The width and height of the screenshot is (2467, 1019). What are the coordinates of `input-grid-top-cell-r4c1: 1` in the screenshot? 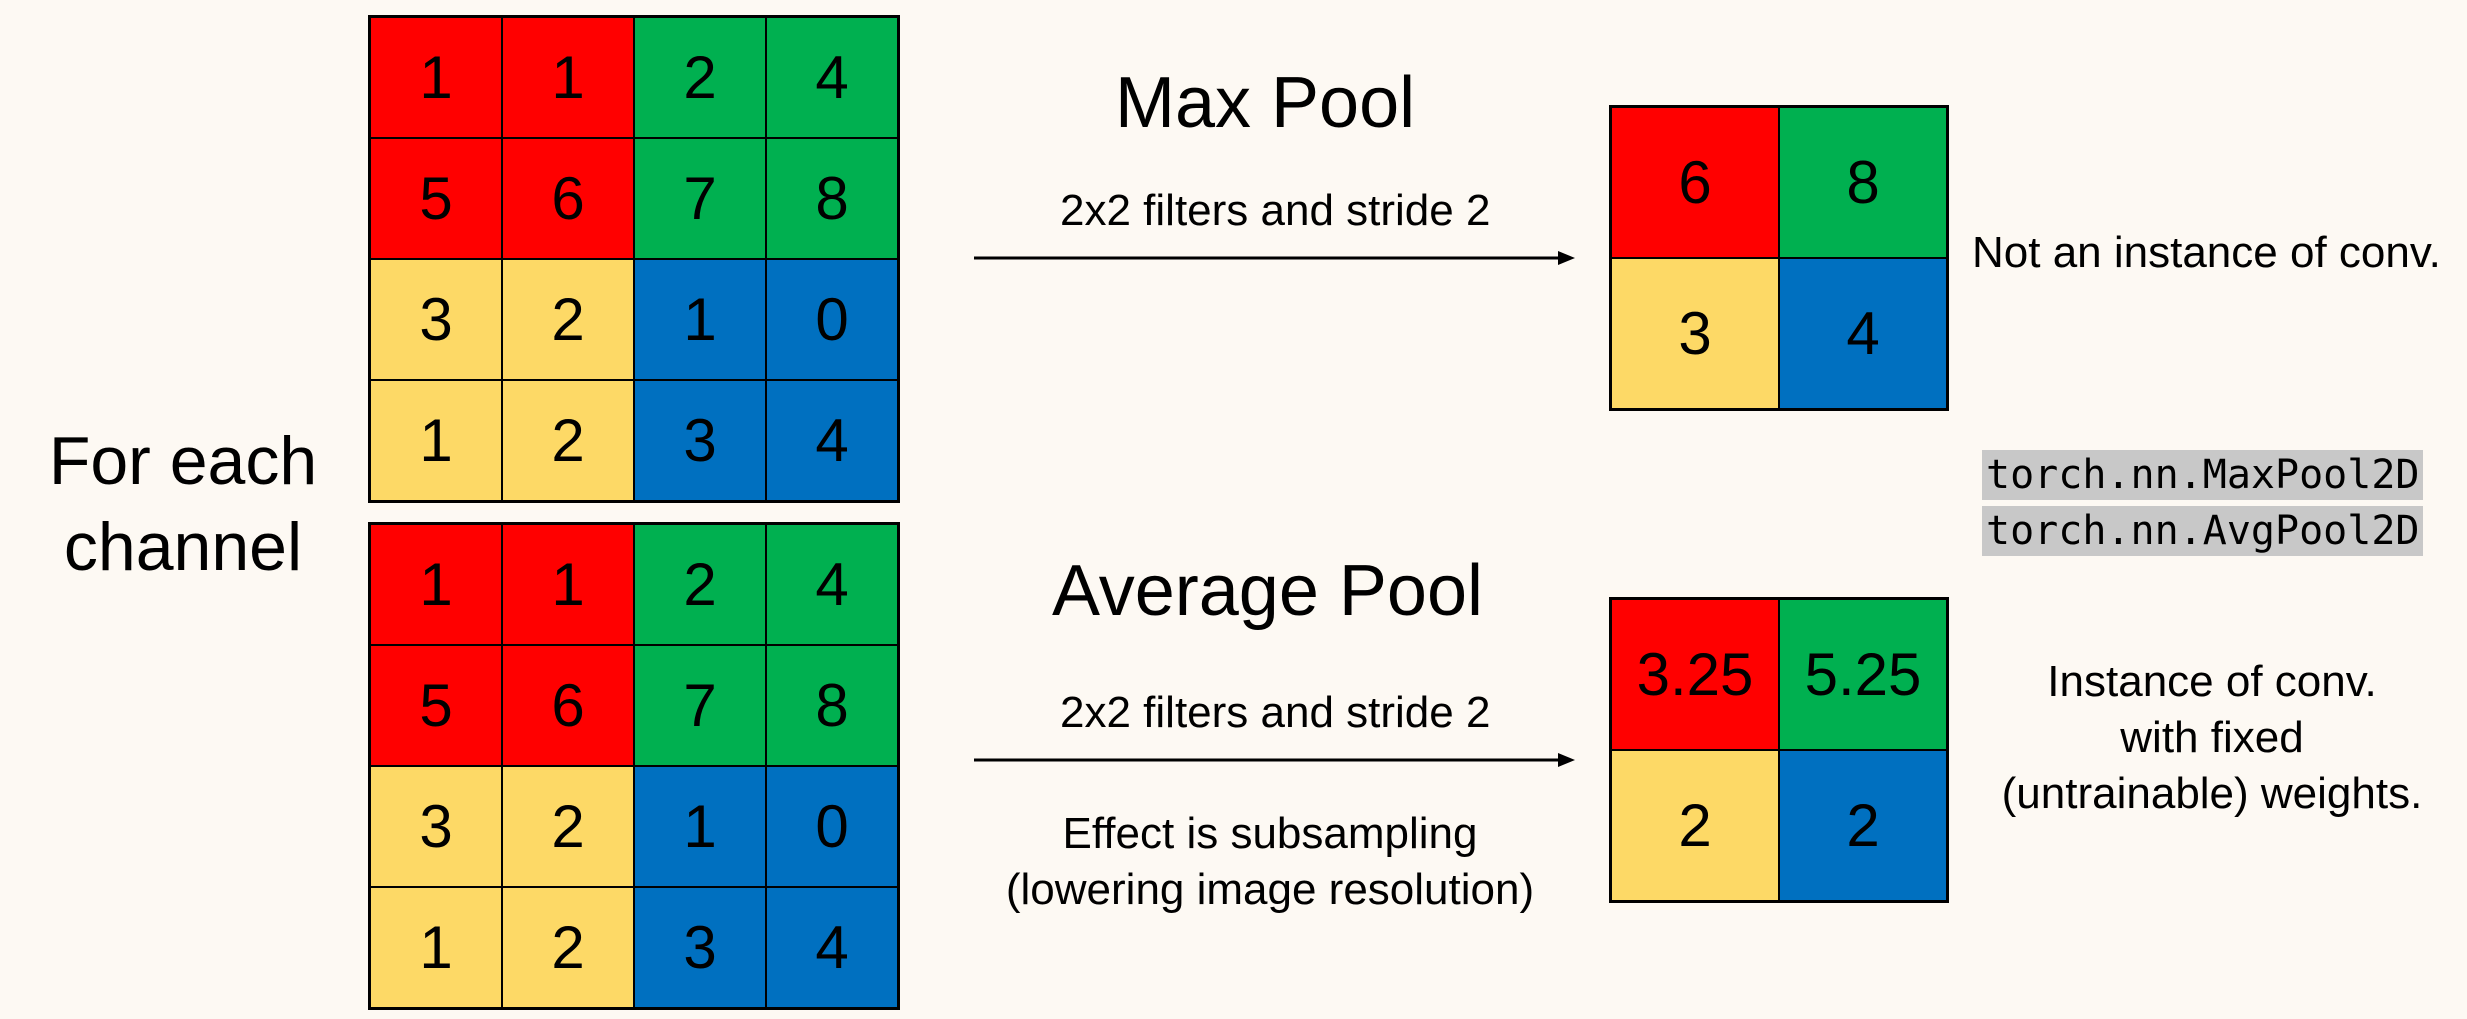 It's located at (436, 440).